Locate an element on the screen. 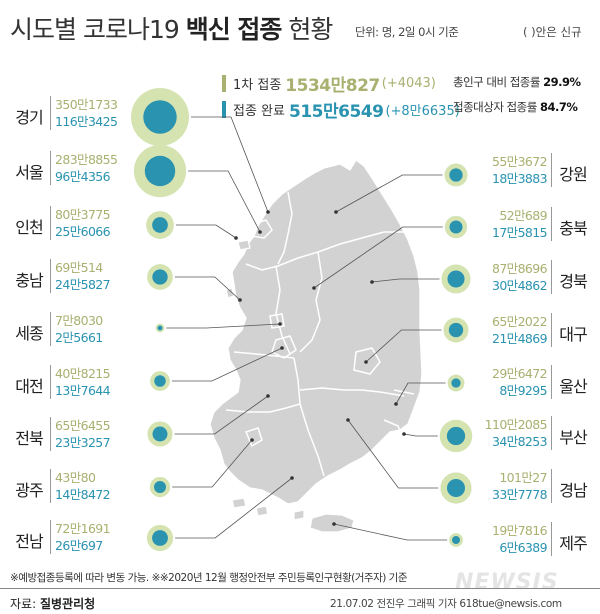  completed-count: 17만5815 is located at coordinates (519, 232).